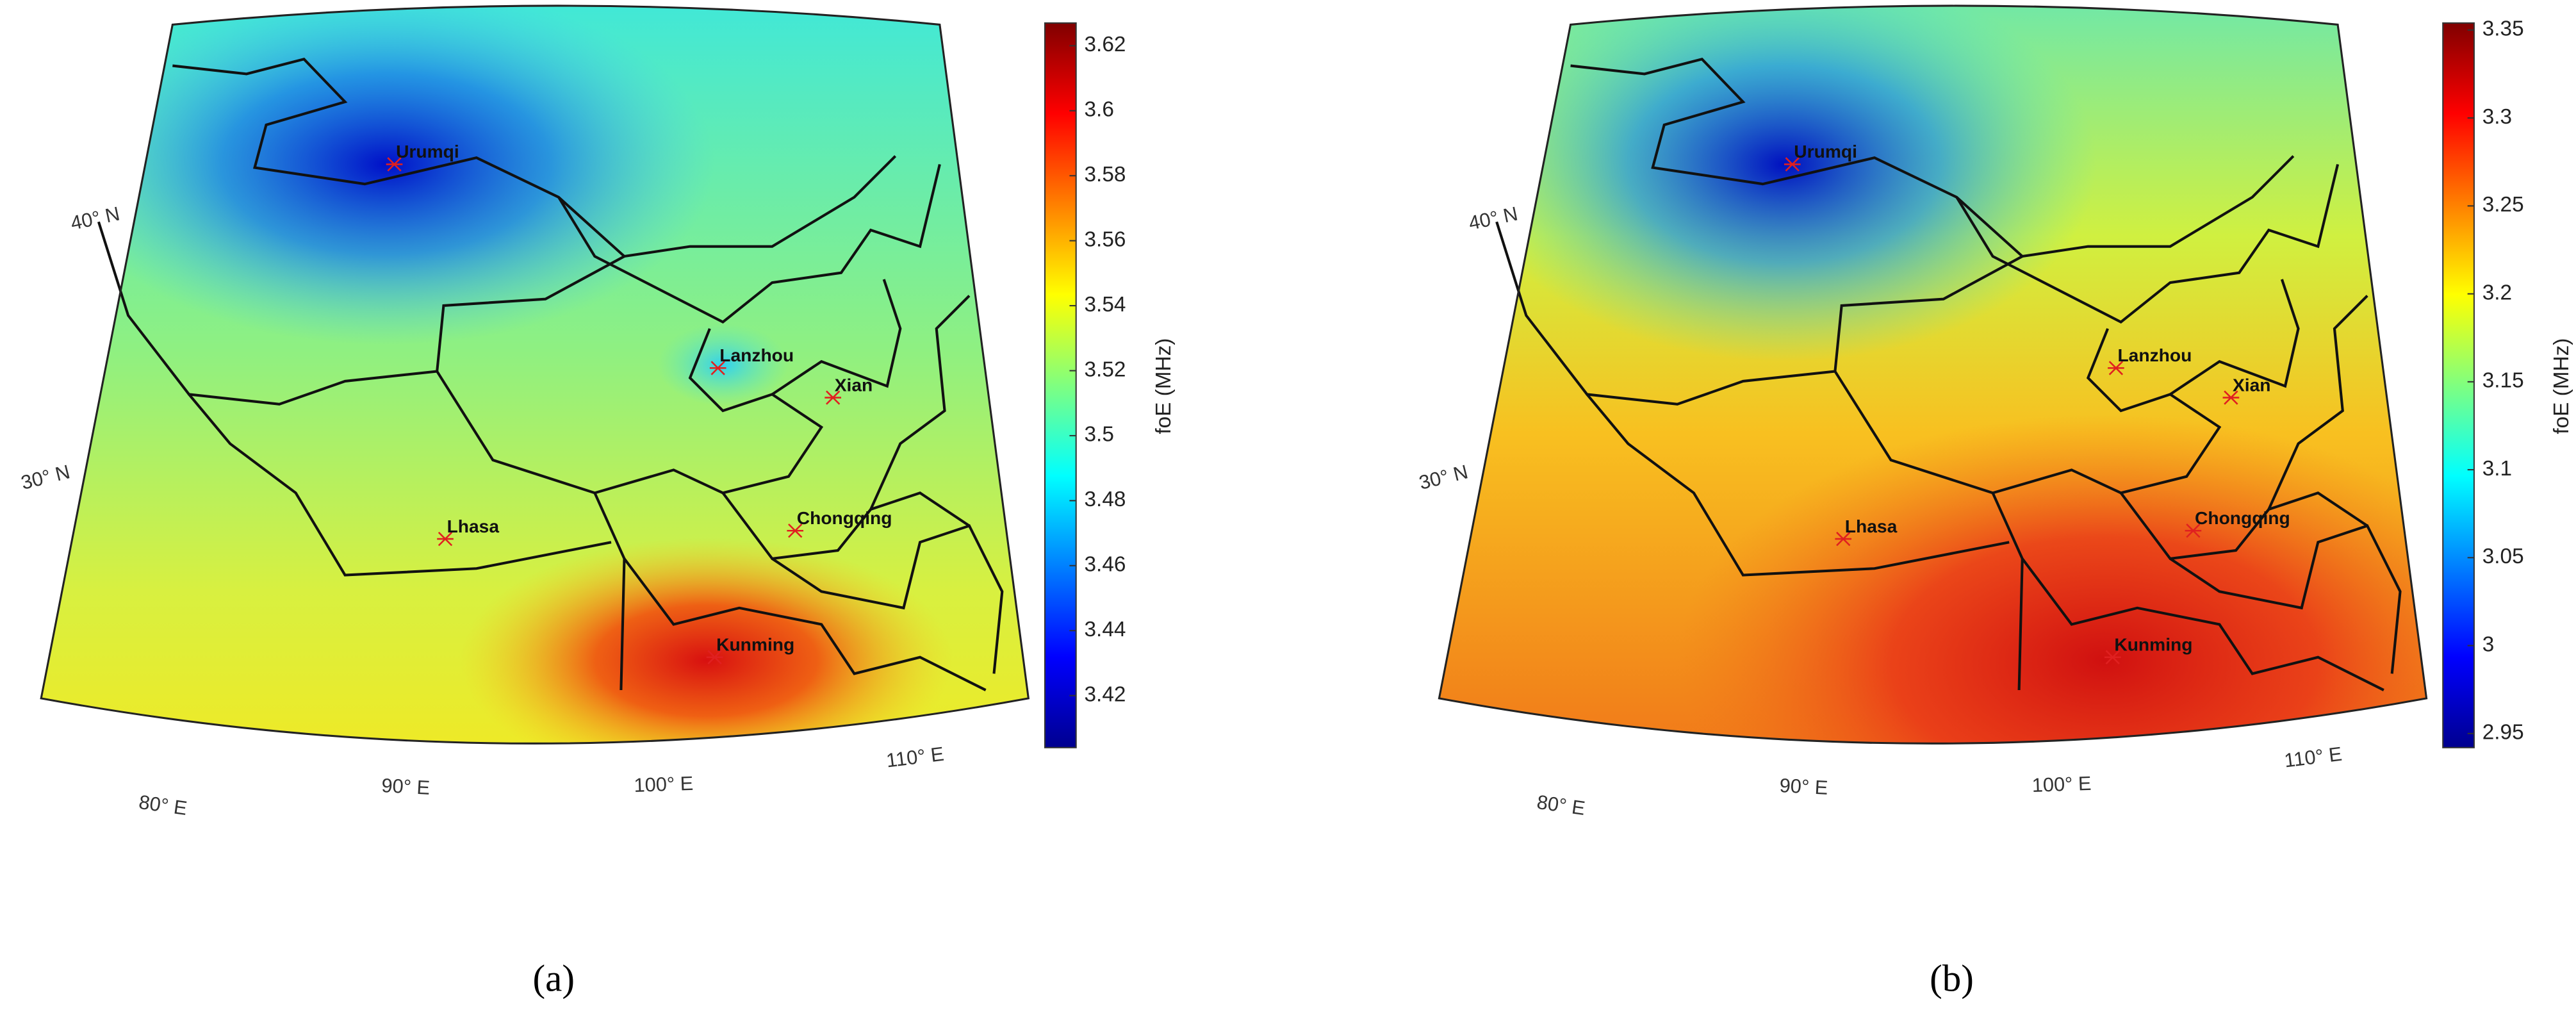  What do you see at coordinates (2503, 381) in the screenshot?
I see `colorbar-tick-label: 3.15` at bounding box center [2503, 381].